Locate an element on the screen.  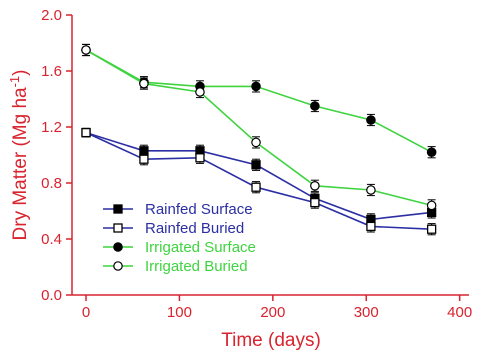
y-axis-title-close: ) is located at coordinates (20, 73).